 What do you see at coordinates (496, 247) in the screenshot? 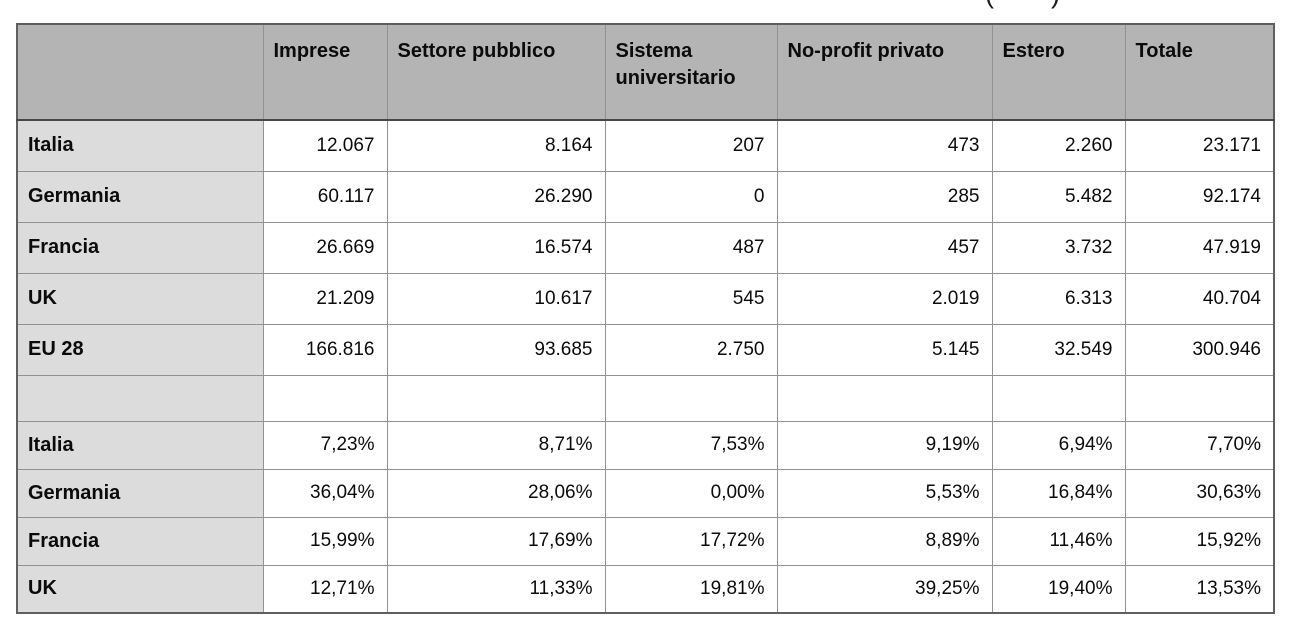
I see `value-cell: 16.574` at bounding box center [496, 247].